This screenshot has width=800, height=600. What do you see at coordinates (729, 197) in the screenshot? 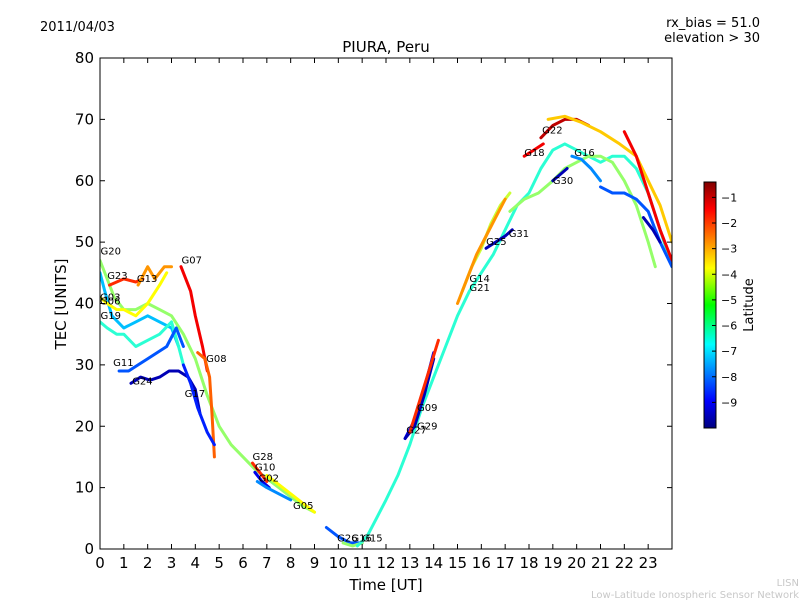
I see `colorbar-tick-label--1: −1` at bounding box center [729, 197].